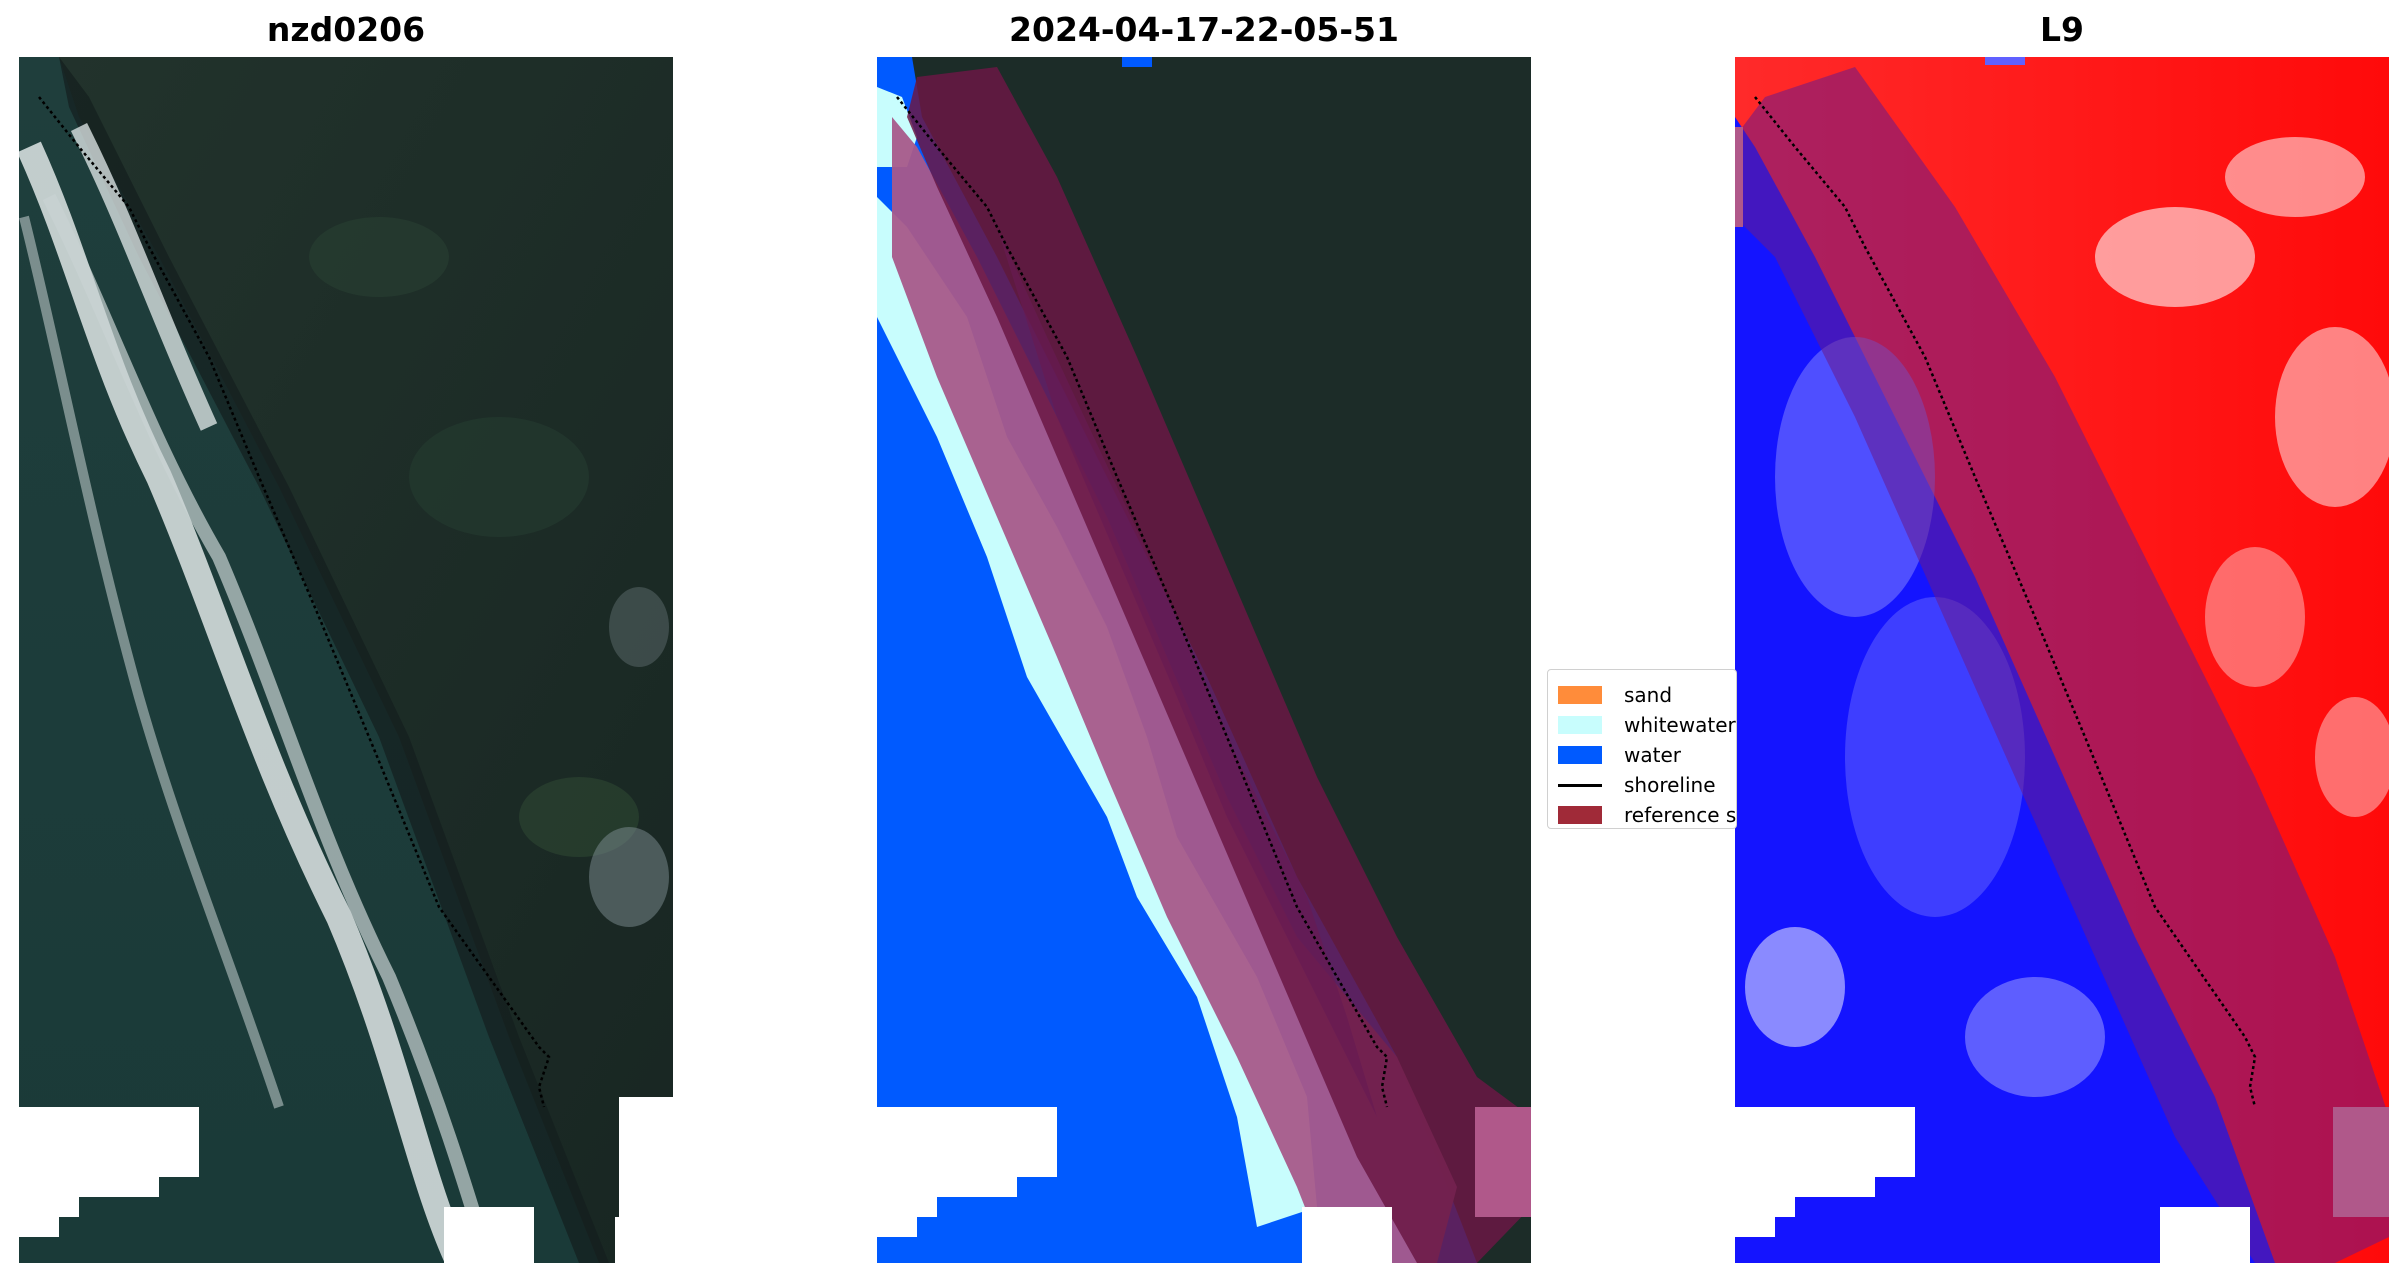 This screenshot has width=2408, height=1283. I want to click on legend-label-reference-shoreline: reference shoreline buffer, so click(1680, 815).